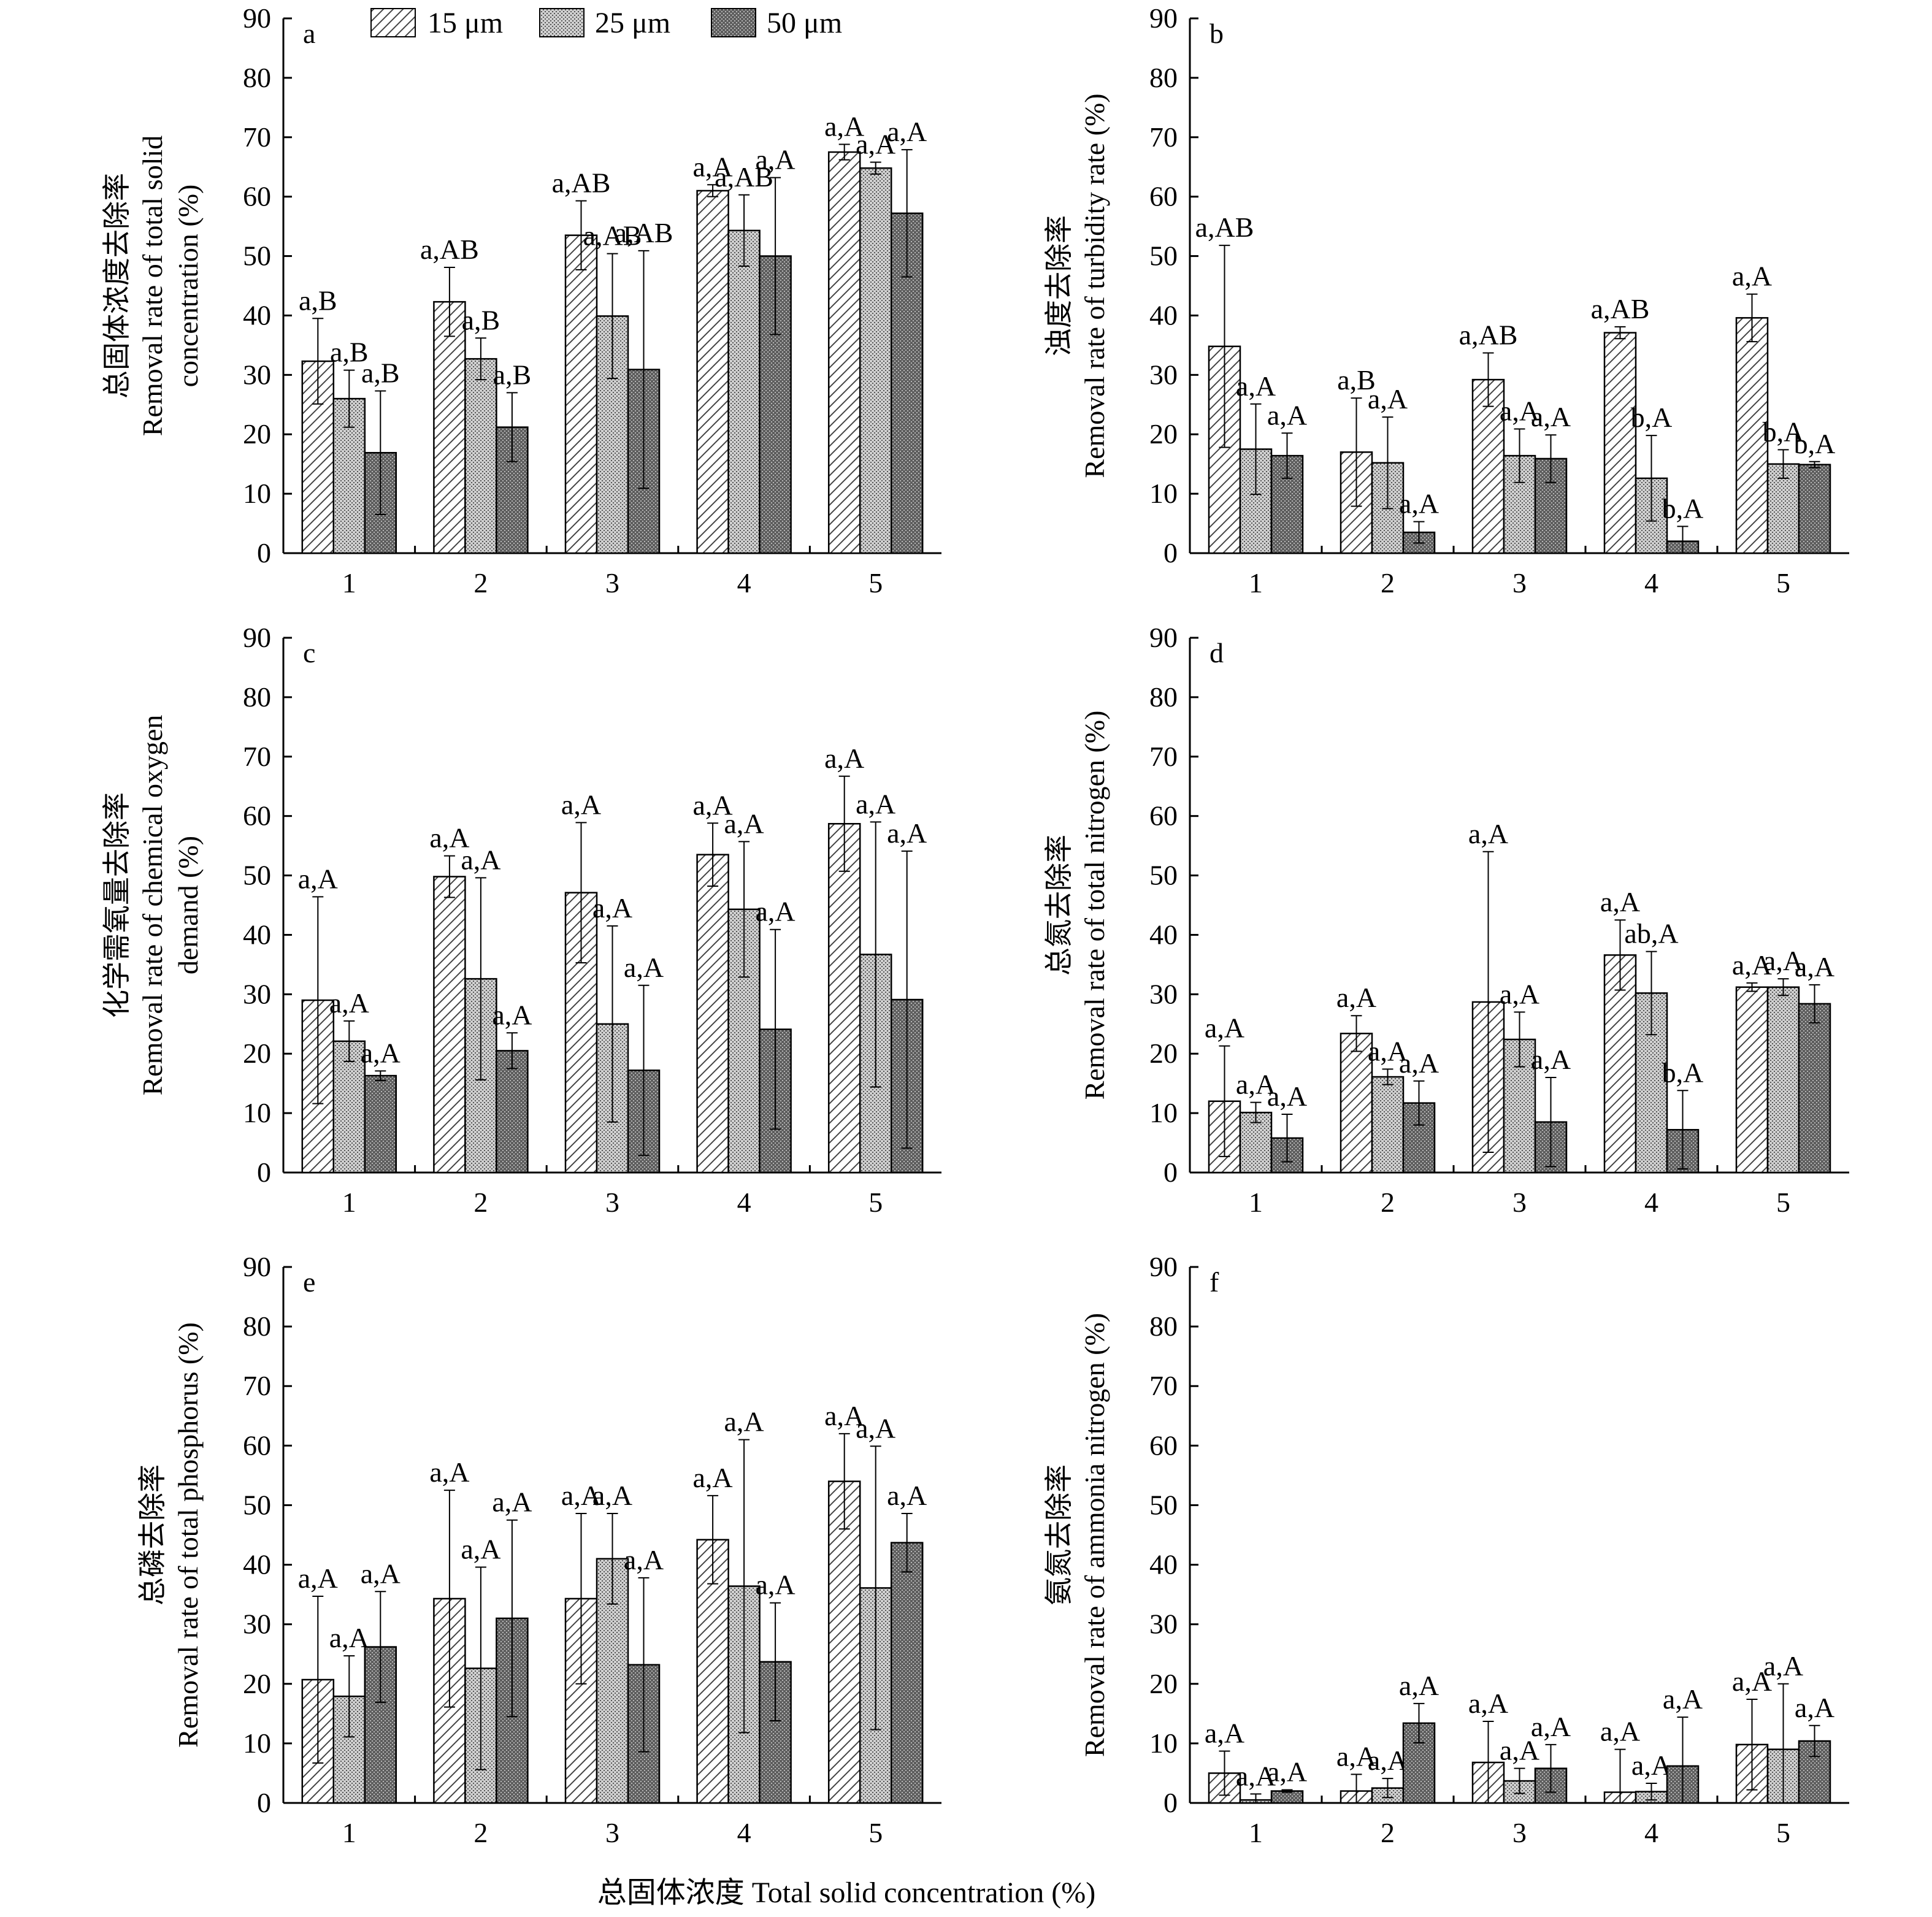  What do you see at coordinates (1216, 33) in the screenshot?
I see `panel-letter: b` at bounding box center [1216, 33].